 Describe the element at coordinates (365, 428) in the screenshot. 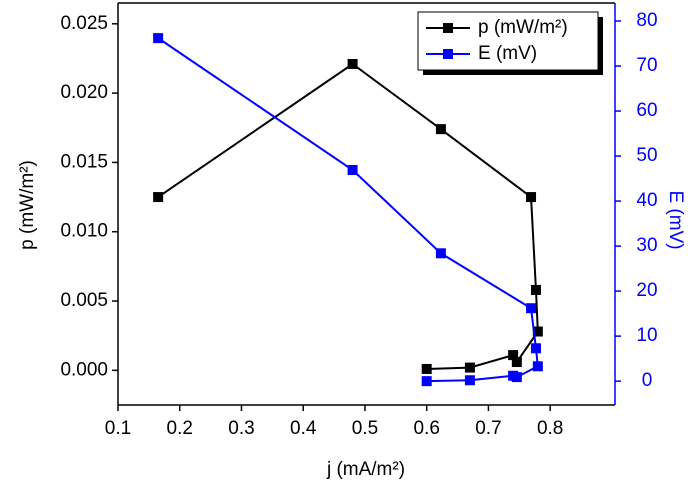

I see `x-tick-label: 0.5` at that location.